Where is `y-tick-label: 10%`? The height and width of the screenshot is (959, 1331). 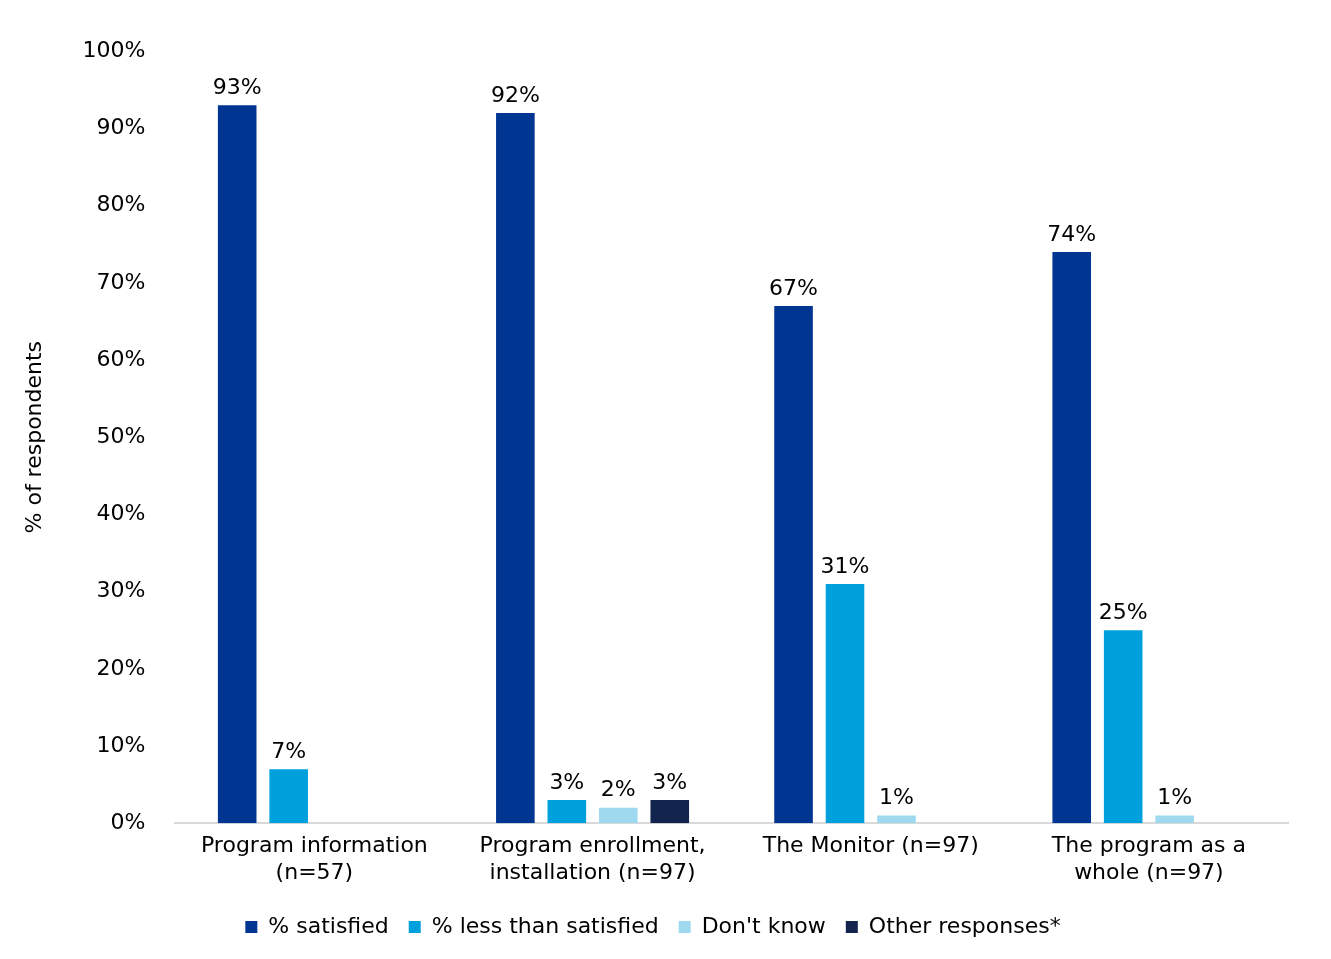 y-tick-label: 10% is located at coordinates (121, 744).